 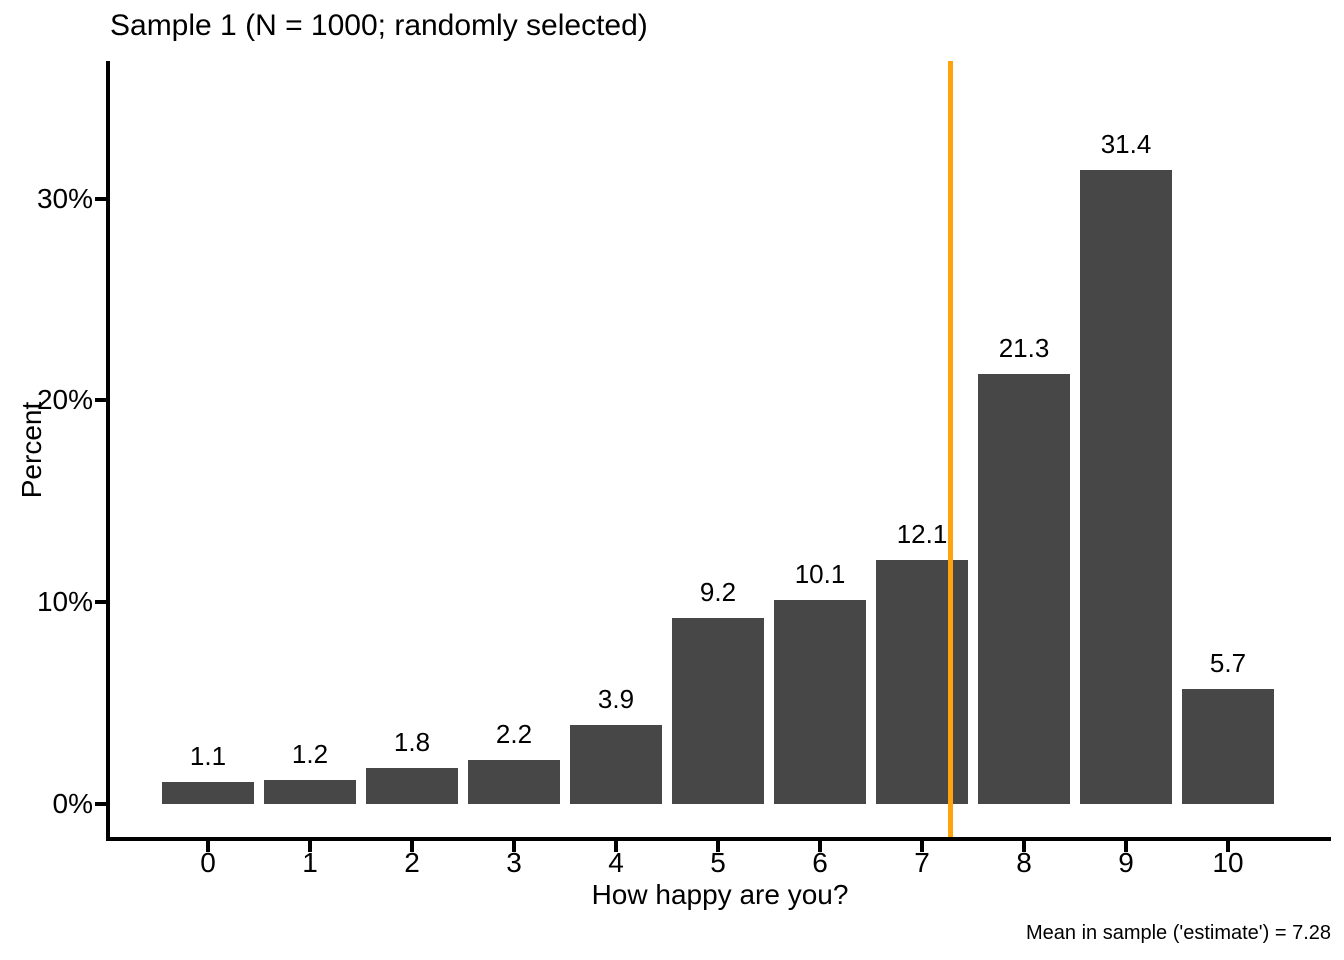 What do you see at coordinates (72, 803) in the screenshot?
I see `y-tick-label: 0%` at bounding box center [72, 803].